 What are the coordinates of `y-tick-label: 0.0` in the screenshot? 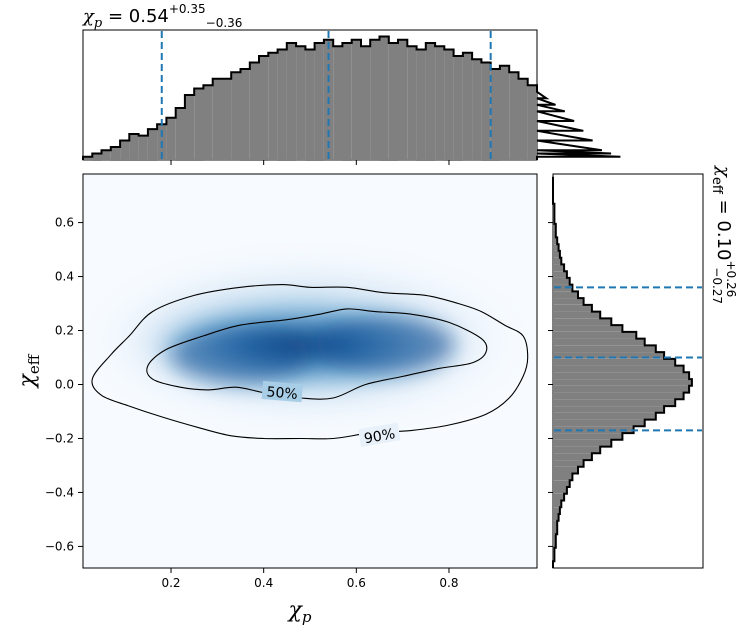 It's located at (64, 384).